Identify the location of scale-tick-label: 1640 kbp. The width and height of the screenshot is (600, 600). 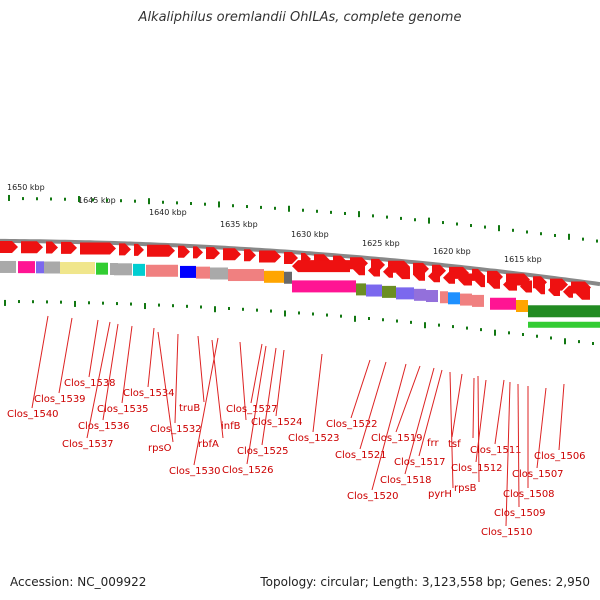
(168, 212).